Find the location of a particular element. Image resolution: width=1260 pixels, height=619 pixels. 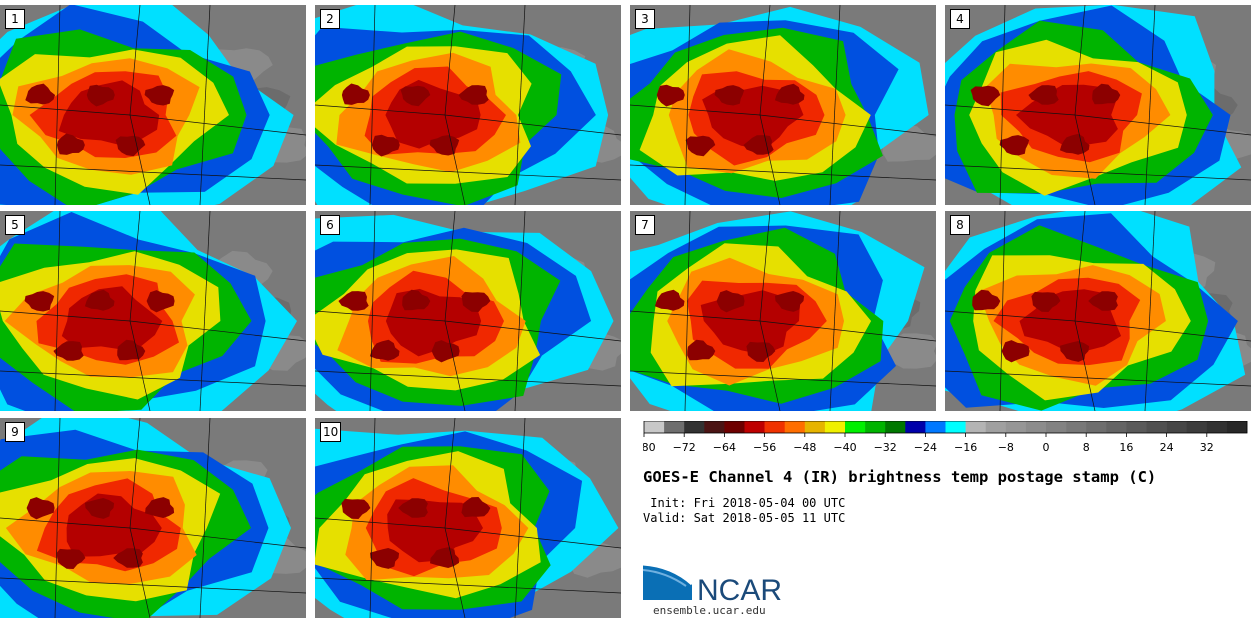

panel-number: 3 is located at coordinates (645, 19).